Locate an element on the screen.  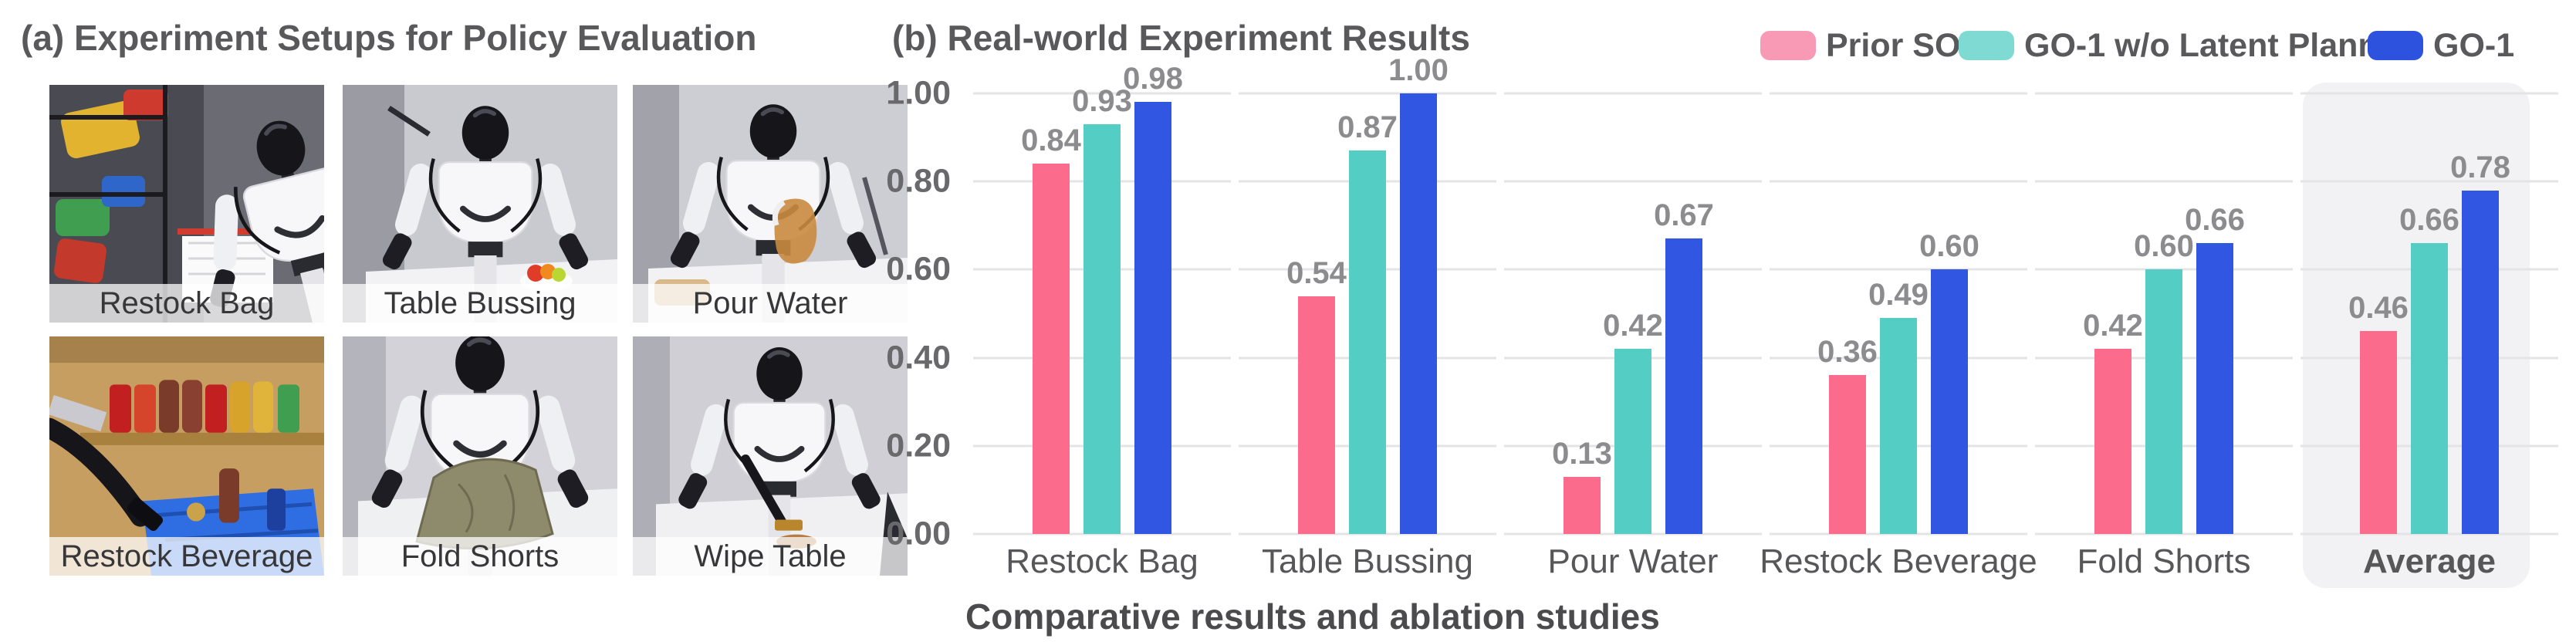
bar-value-label: 0.93 is located at coordinates (1102, 101).